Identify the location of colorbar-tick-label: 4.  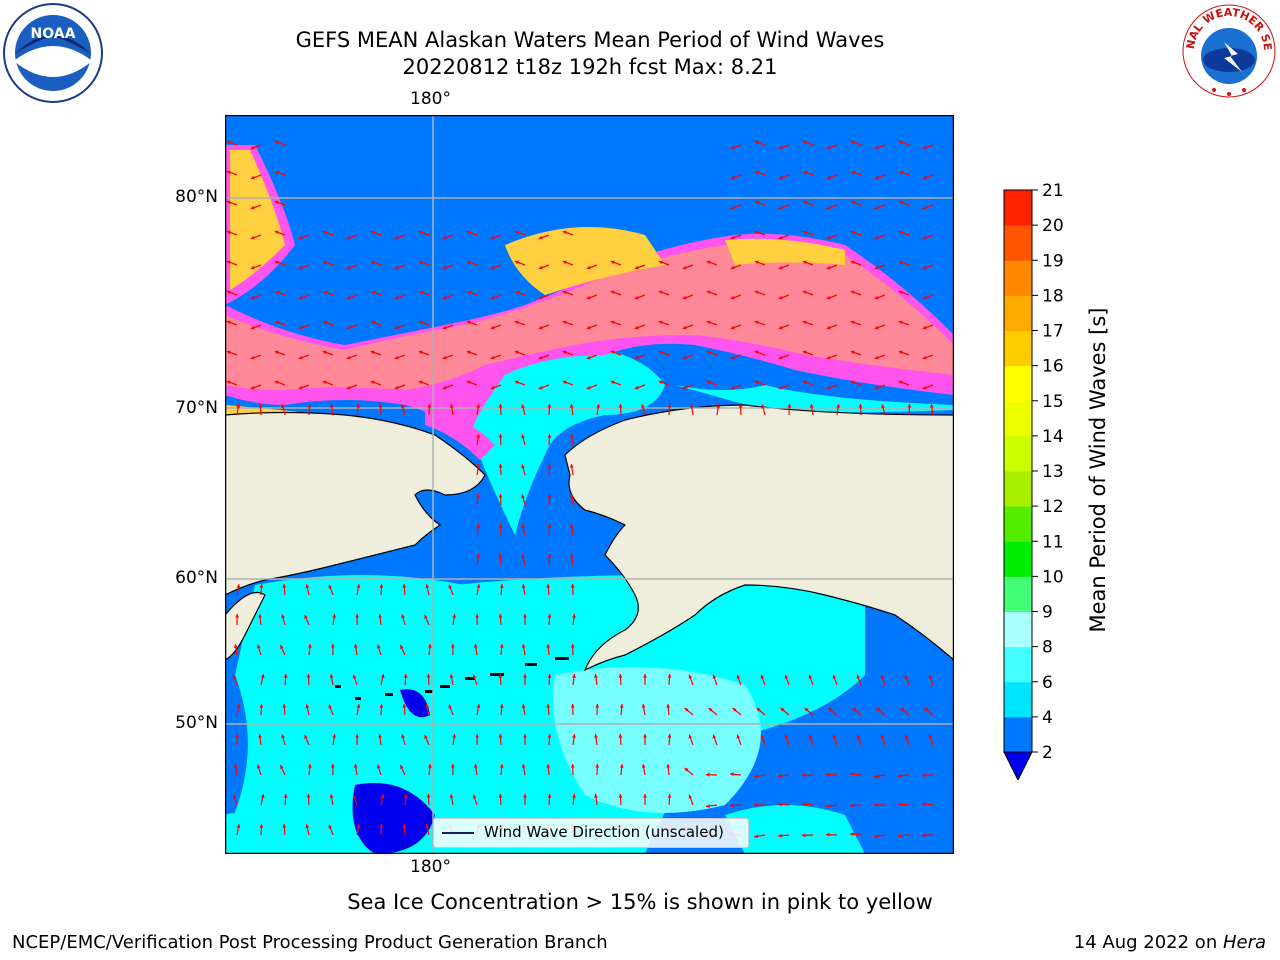
(1047, 718).